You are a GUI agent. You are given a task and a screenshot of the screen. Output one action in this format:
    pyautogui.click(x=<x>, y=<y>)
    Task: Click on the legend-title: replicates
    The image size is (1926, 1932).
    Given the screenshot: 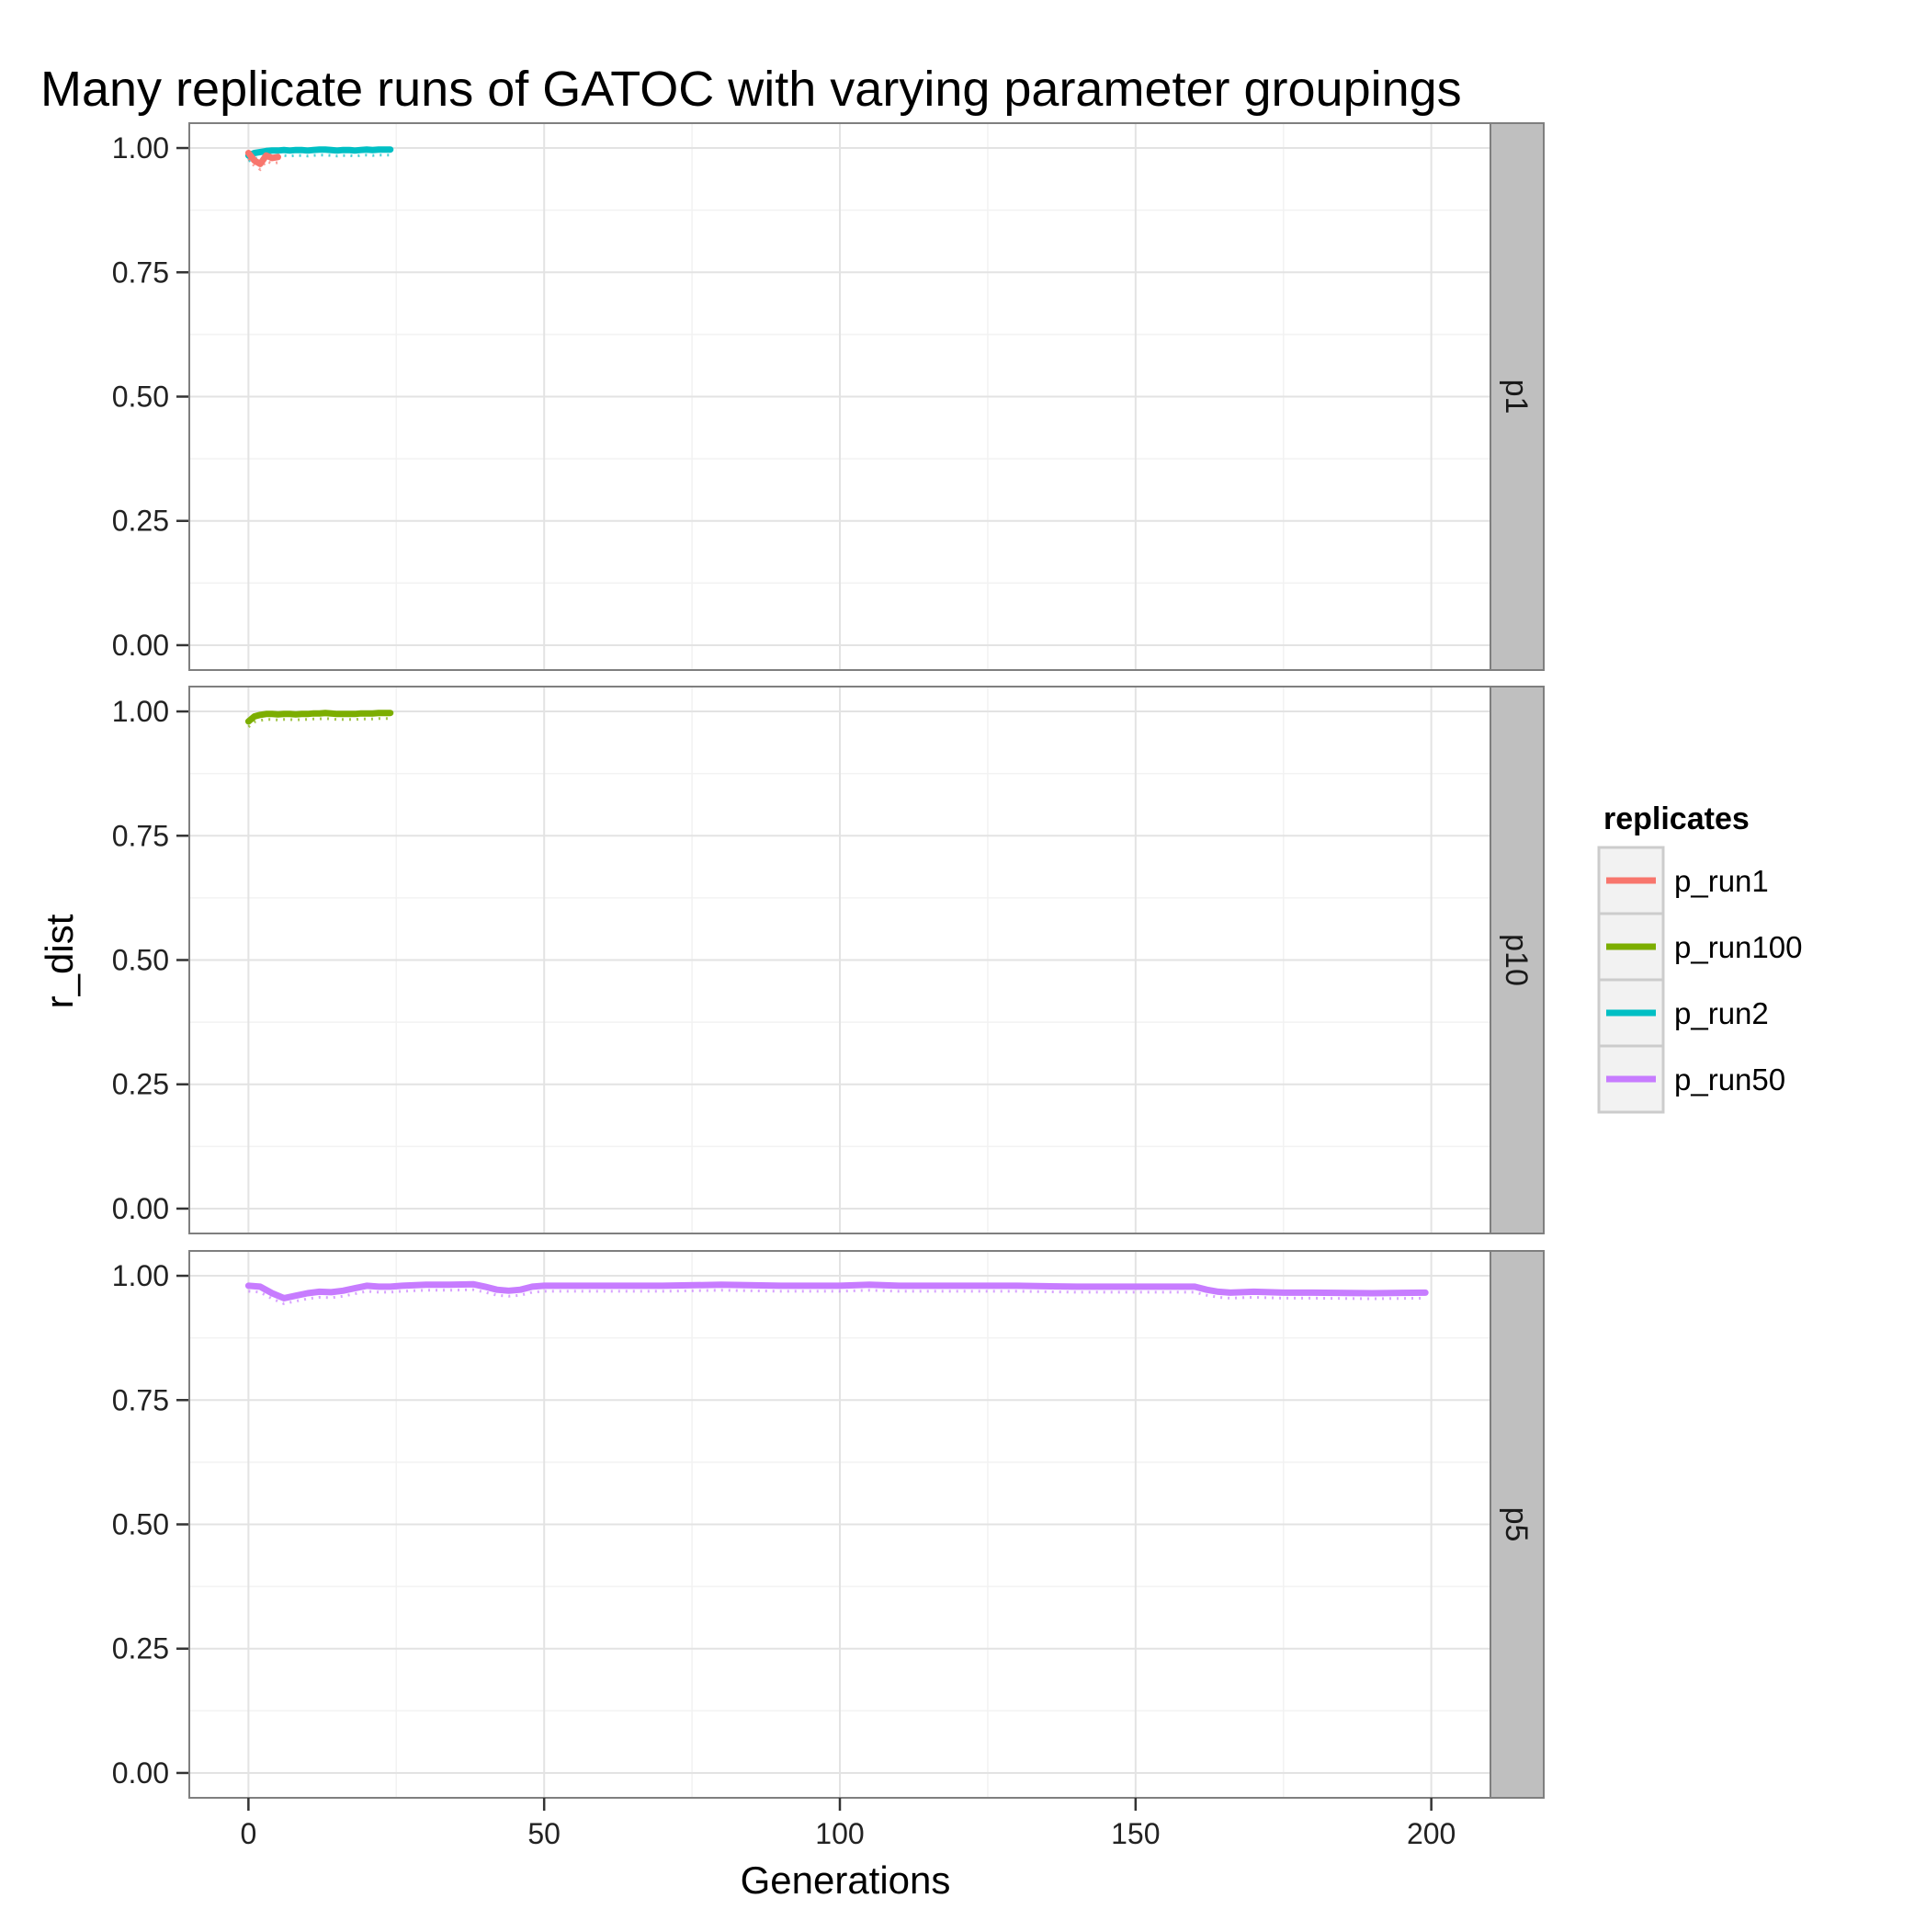 What is the action you would take?
    pyautogui.click(x=1676, y=819)
    